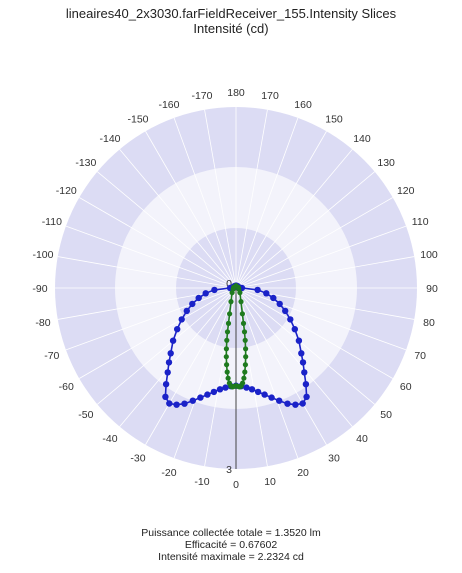 The image size is (462, 573). I want to click on angle-tick-label-90: 90, so click(432, 289).